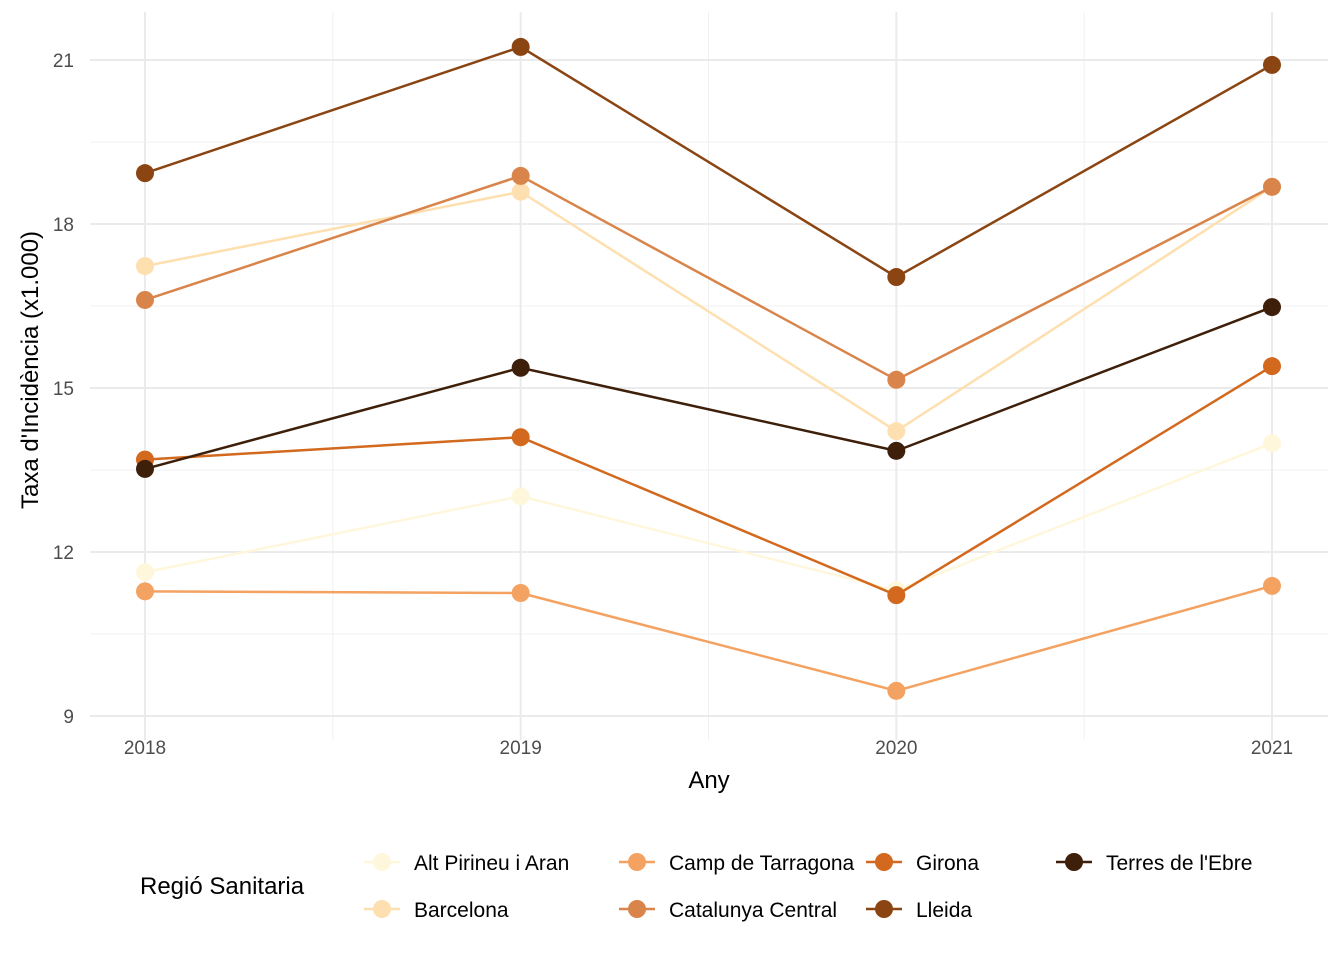  I want to click on legend-label: Alt Pirineu i Aran, so click(491, 863).